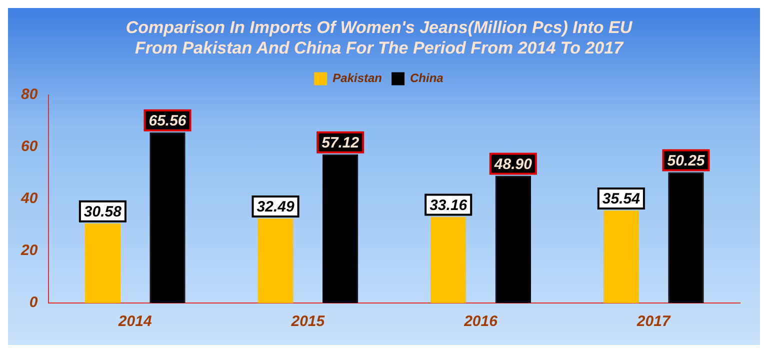  Describe the element at coordinates (33, 303) in the screenshot. I see `y-tick-label: 0` at that location.